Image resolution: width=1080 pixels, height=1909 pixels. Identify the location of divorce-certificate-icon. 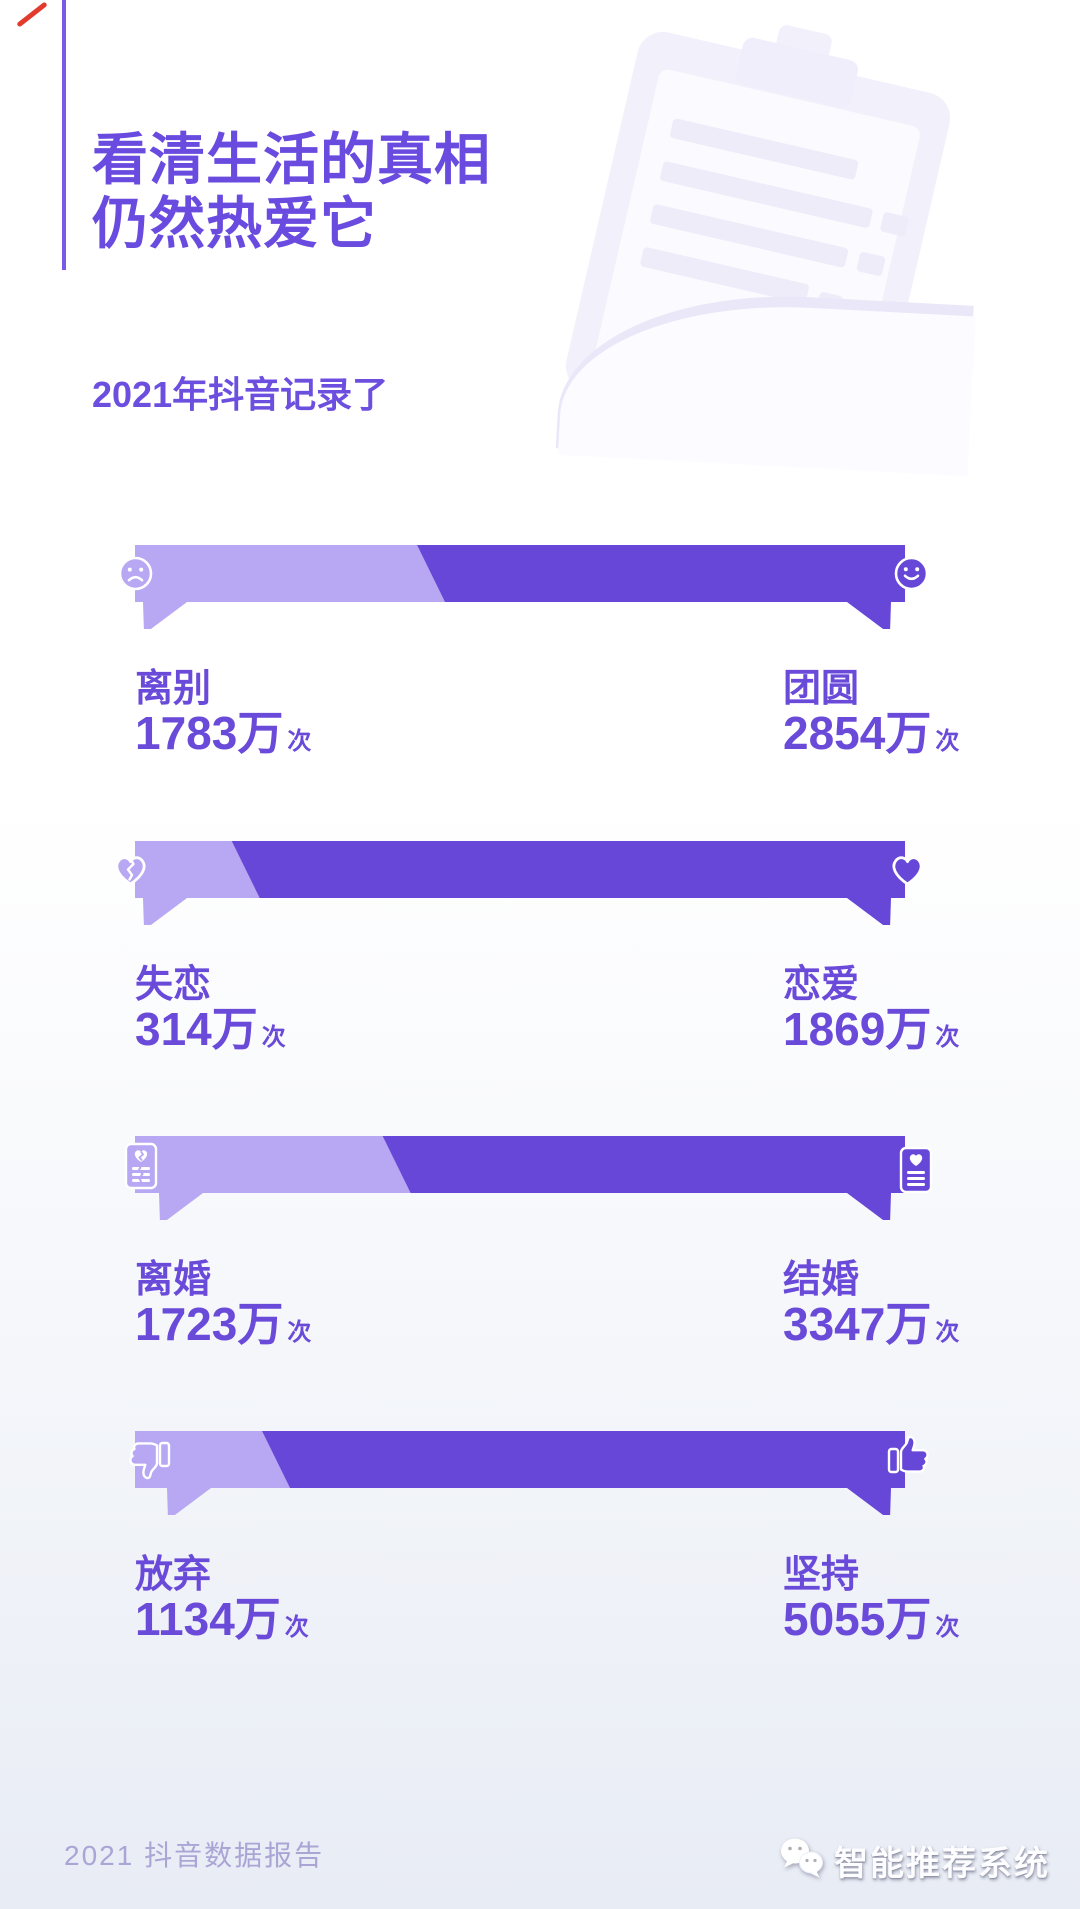
(141, 1166).